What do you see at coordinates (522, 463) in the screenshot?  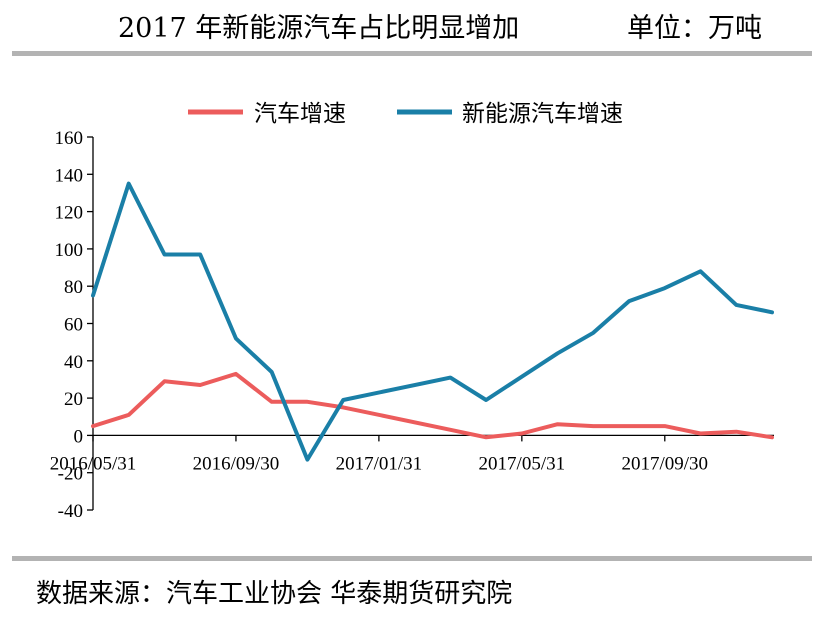 I see `x-tick-label: 2017/05/31` at bounding box center [522, 463].